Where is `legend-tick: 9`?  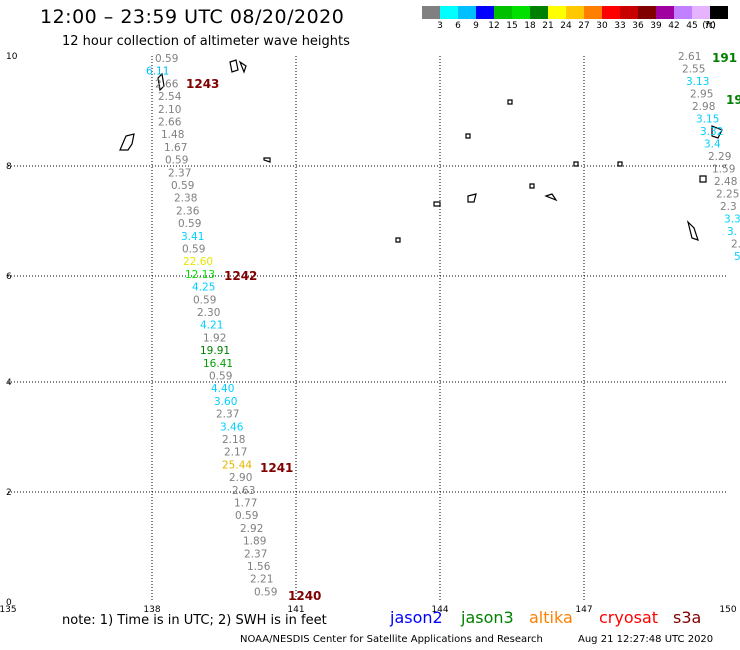
legend-tick: 9 is located at coordinates (476, 26).